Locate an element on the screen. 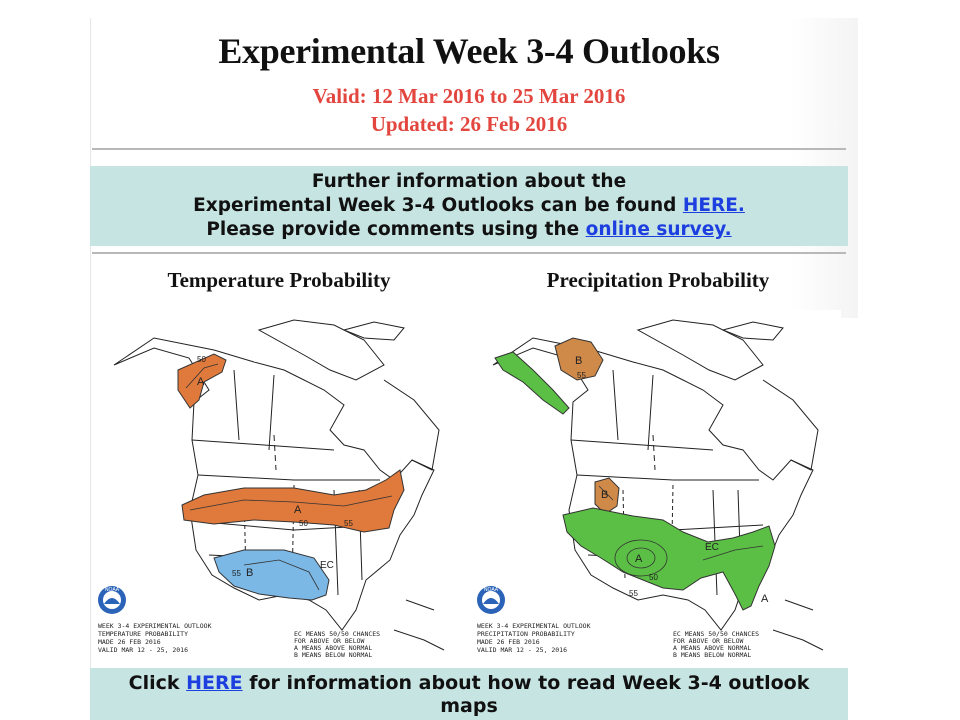 The width and height of the screenshot is (960, 720). info-here-link: HERE. is located at coordinates (713, 205).